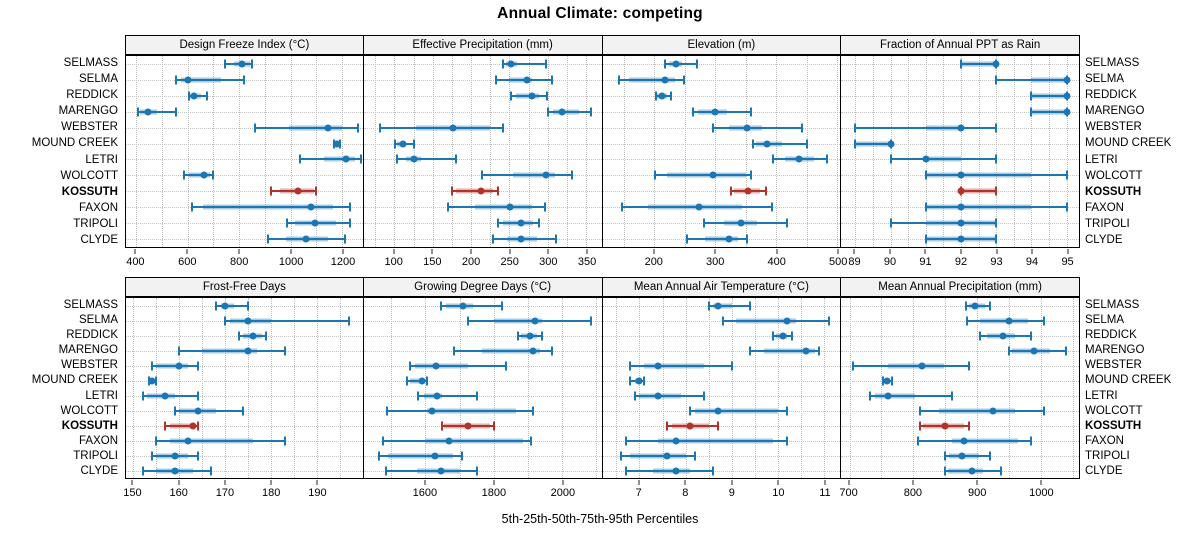  Describe the element at coordinates (243, 490) in the screenshot. I see `panel-axis: 150 160 170 180 190` at that location.